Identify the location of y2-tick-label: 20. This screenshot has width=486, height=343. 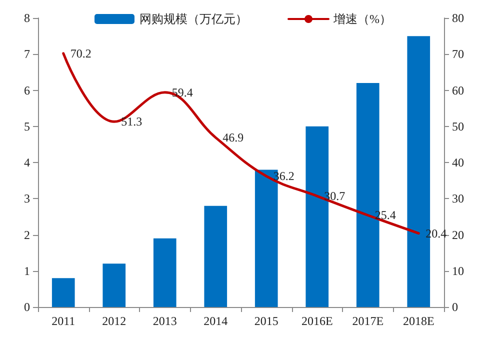
(458, 235).